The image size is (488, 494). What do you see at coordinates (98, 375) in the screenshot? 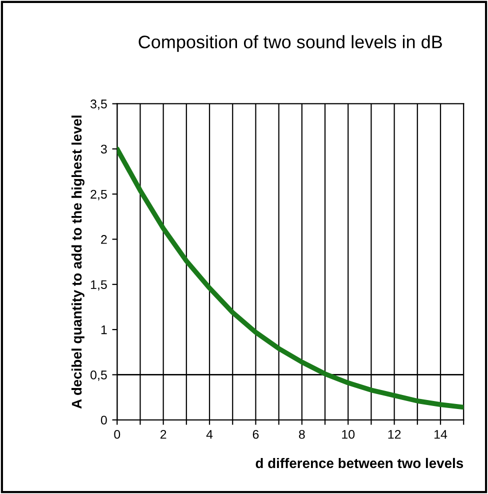
I see `y-tick-label: 0,5` at bounding box center [98, 375].